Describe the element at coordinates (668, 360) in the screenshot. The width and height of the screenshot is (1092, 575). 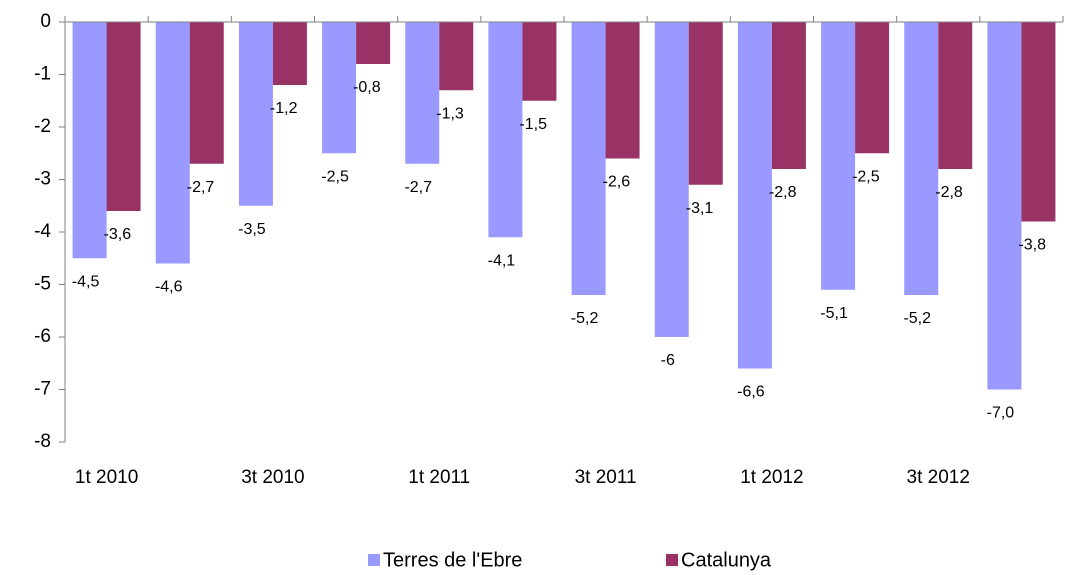
I see `value-label: -6` at that location.